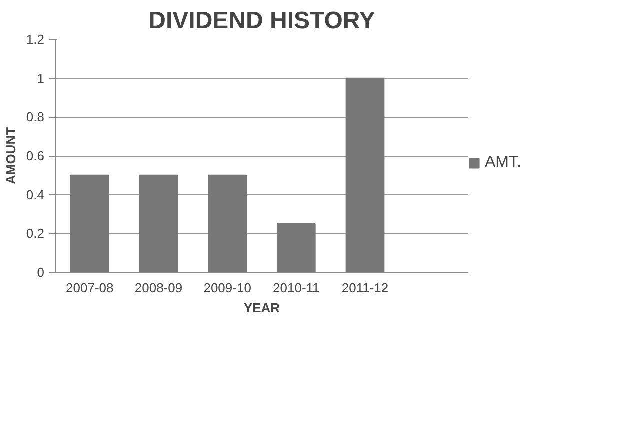 This screenshot has height=425, width=640. I want to click on x-axis-title: YEAR, so click(262, 308).